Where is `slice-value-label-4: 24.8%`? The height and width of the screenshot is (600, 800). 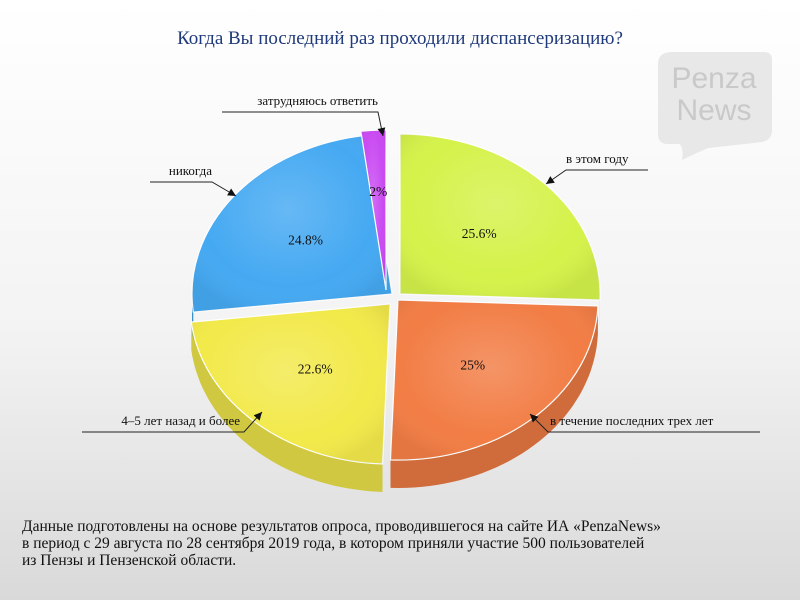 slice-value-label-4: 24.8% is located at coordinates (305, 240).